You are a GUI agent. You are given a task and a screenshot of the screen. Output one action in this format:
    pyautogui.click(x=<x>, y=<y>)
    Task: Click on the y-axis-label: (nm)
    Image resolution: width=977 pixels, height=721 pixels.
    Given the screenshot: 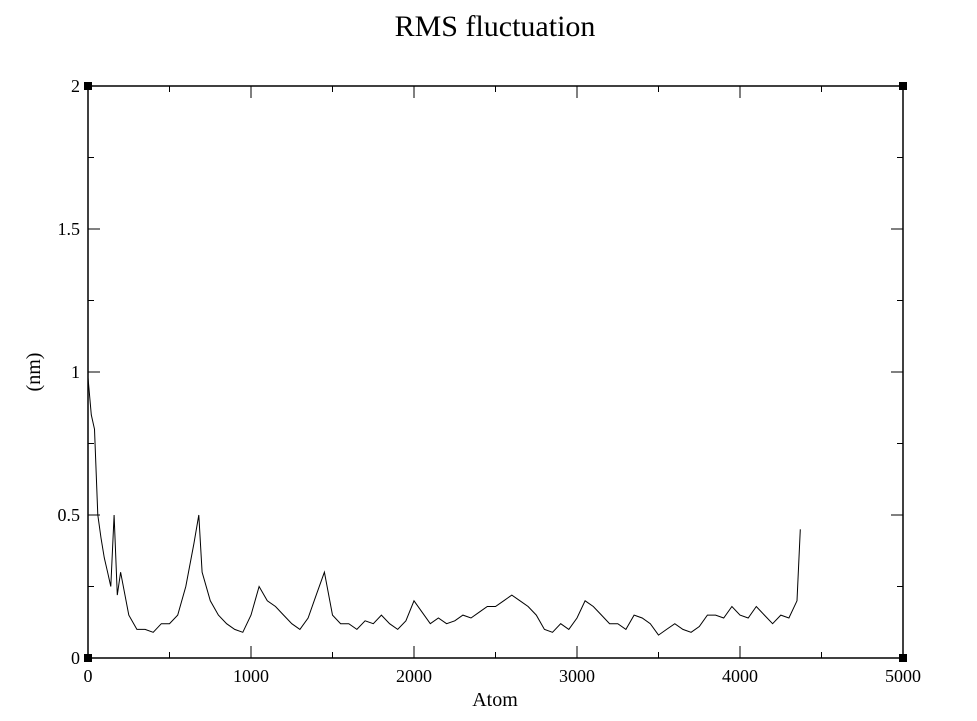 What is the action you would take?
    pyautogui.click(x=34, y=372)
    